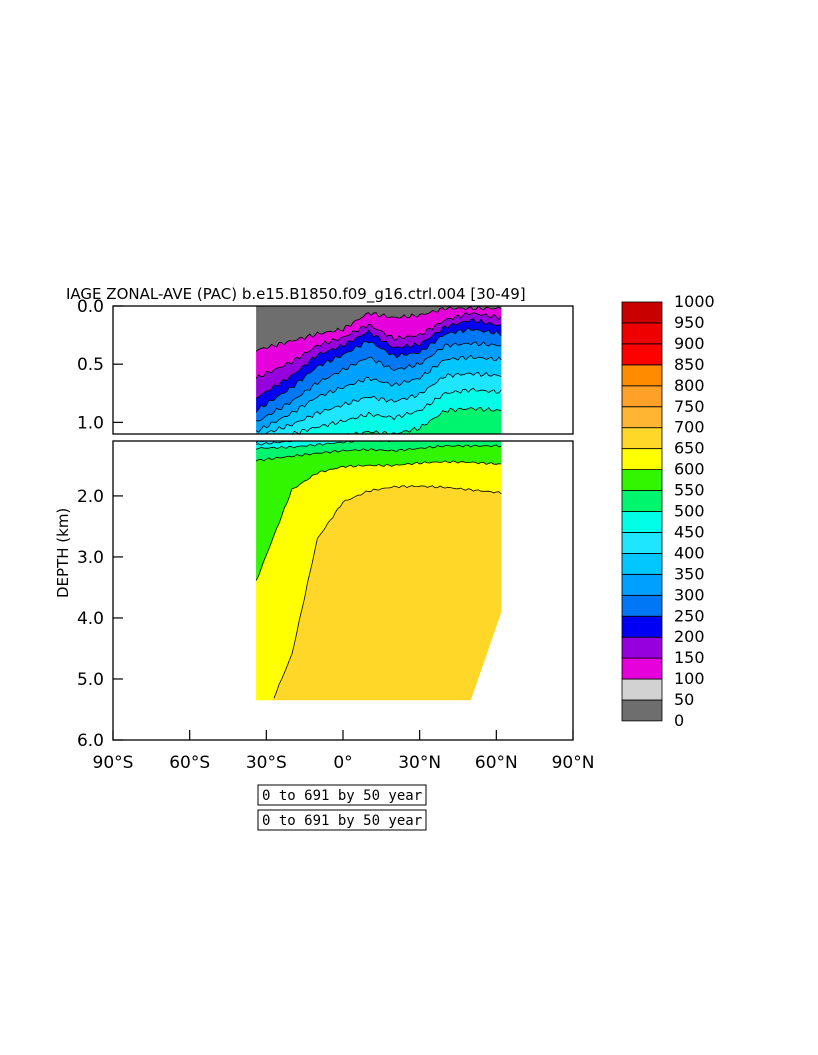 The image size is (818, 1055). Describe the element at coordinates (689, 511) in the screenshot. I see `colorbar-label: 500` at that location.